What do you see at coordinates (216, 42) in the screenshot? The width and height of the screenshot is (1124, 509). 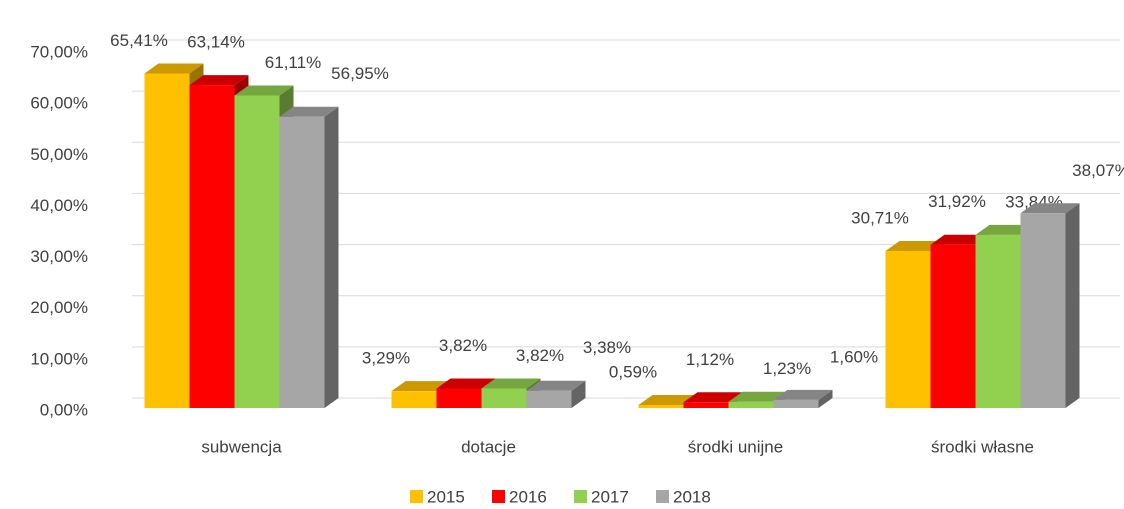 I see `value-label: 63,14%` at bounding box center [216, 42].